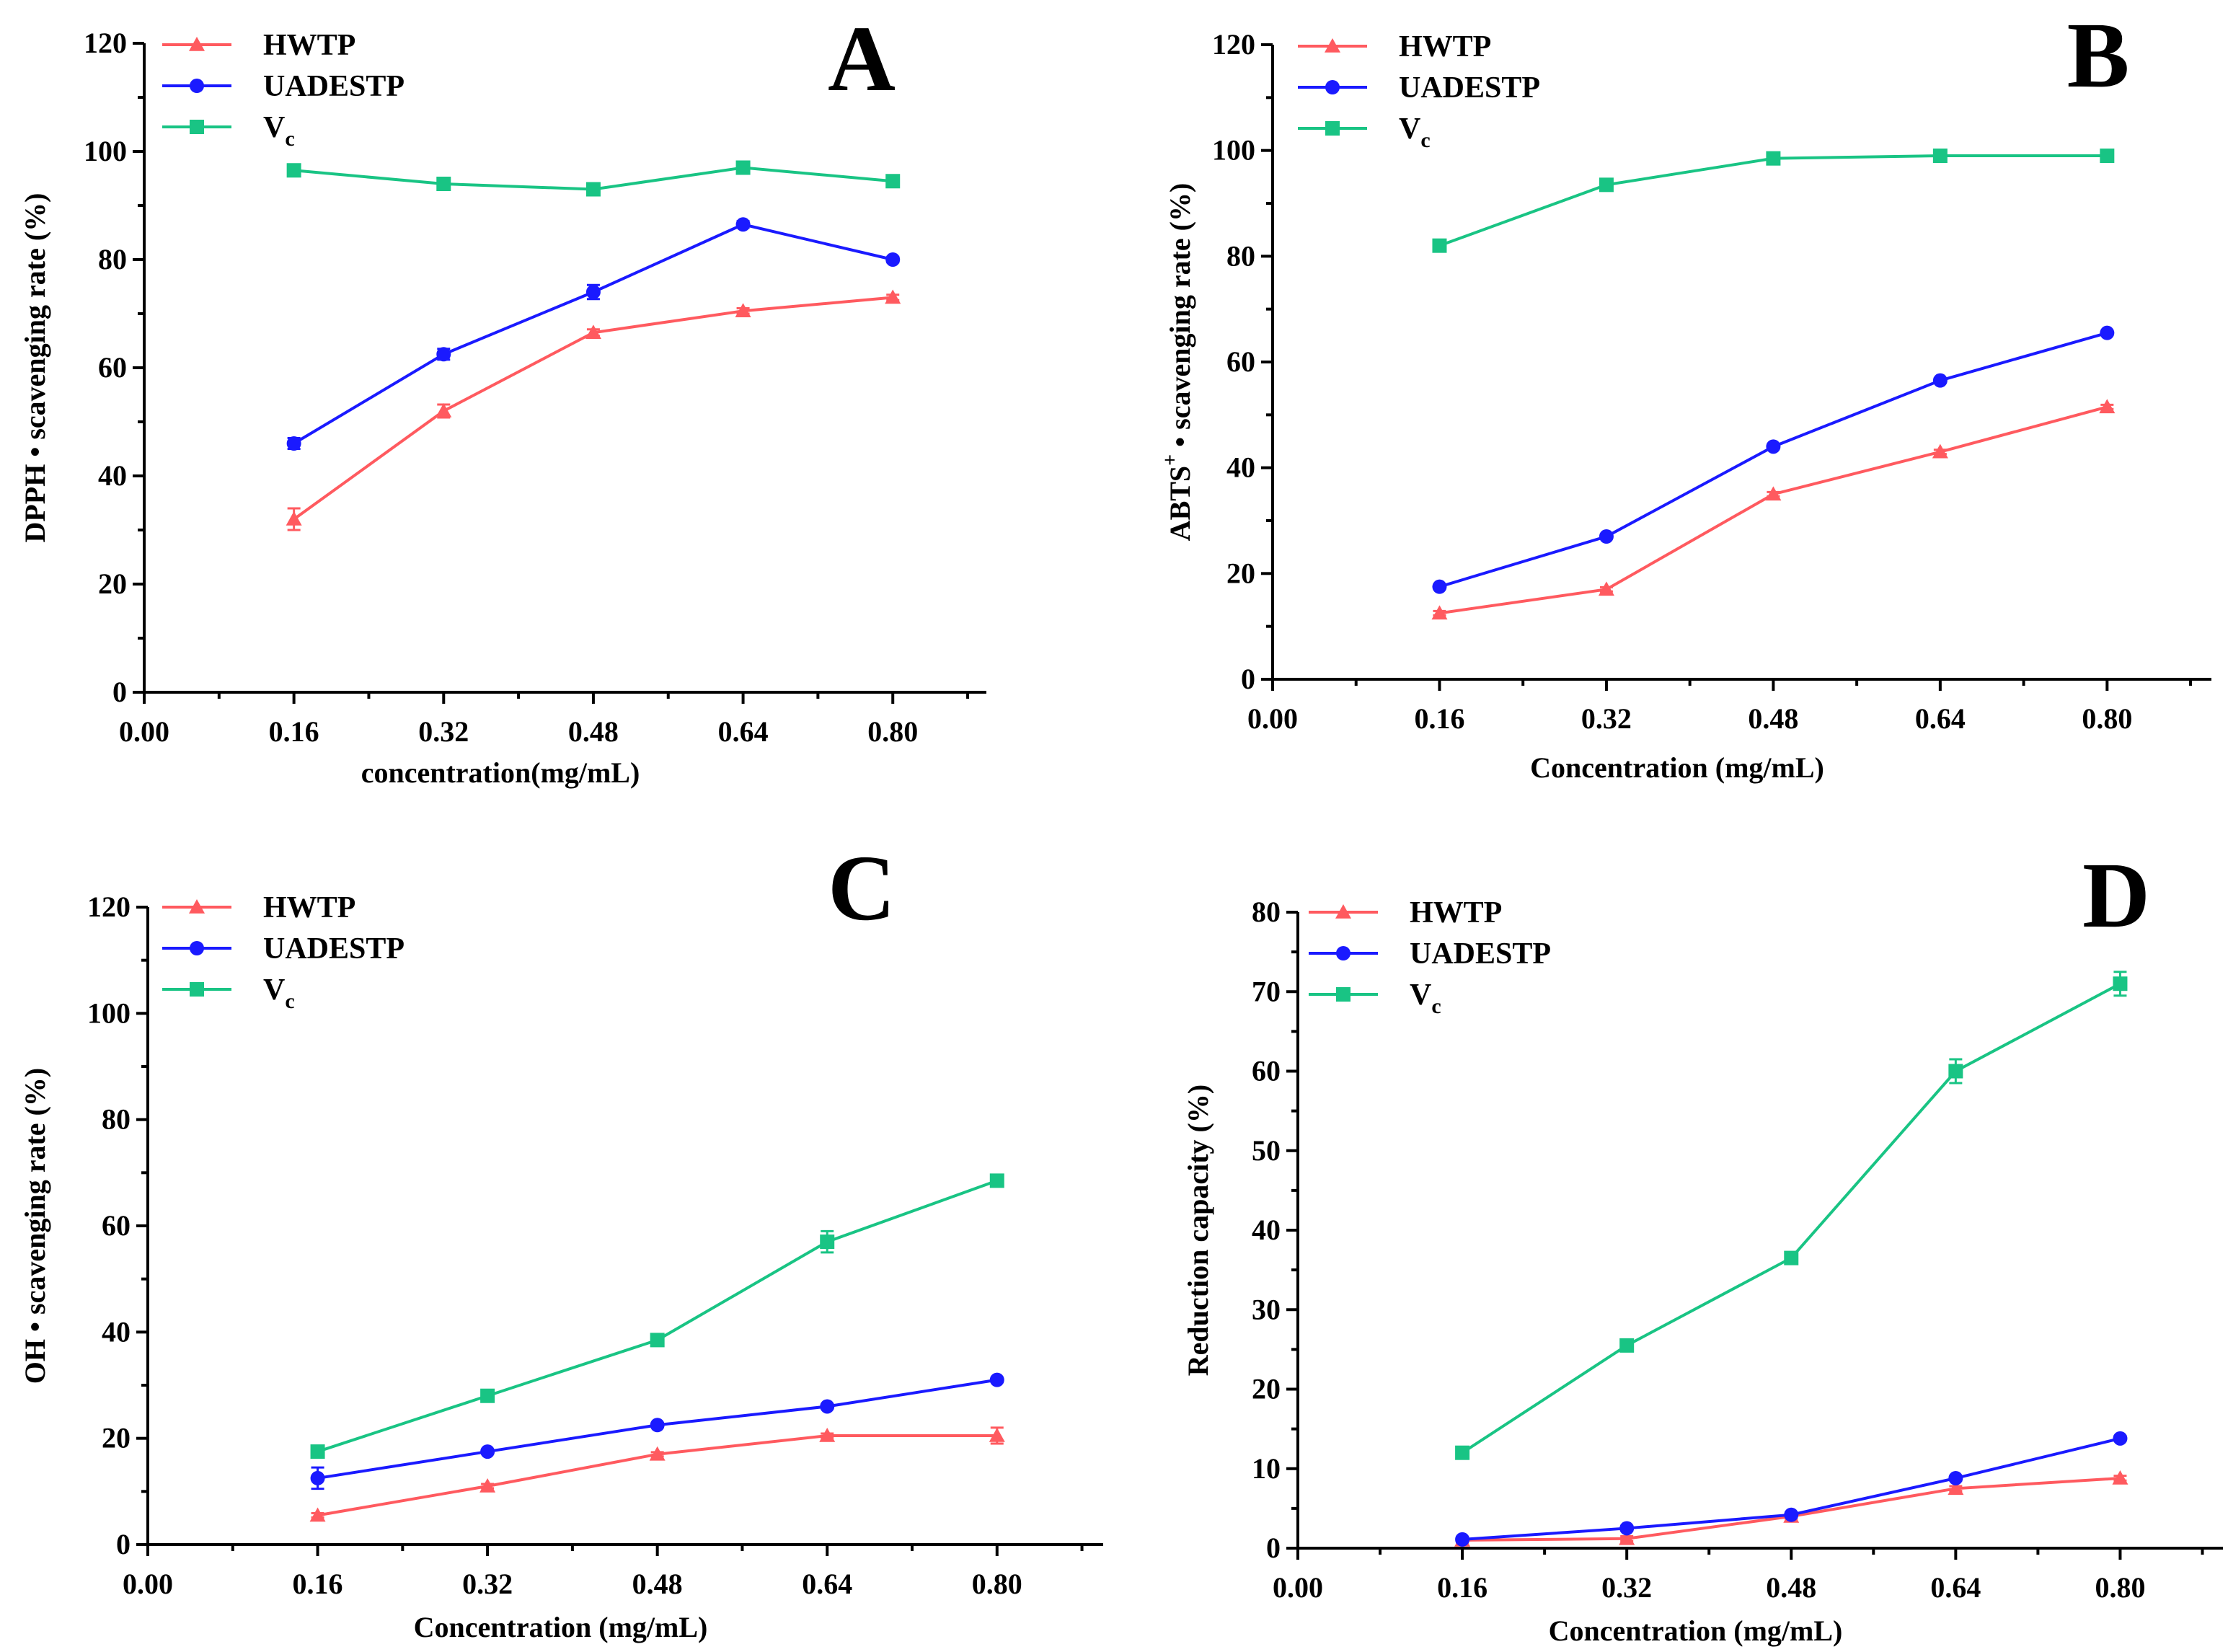 The image size is (2228, 1652). I want to click on y-tick-label: 120, so click(105, 43).